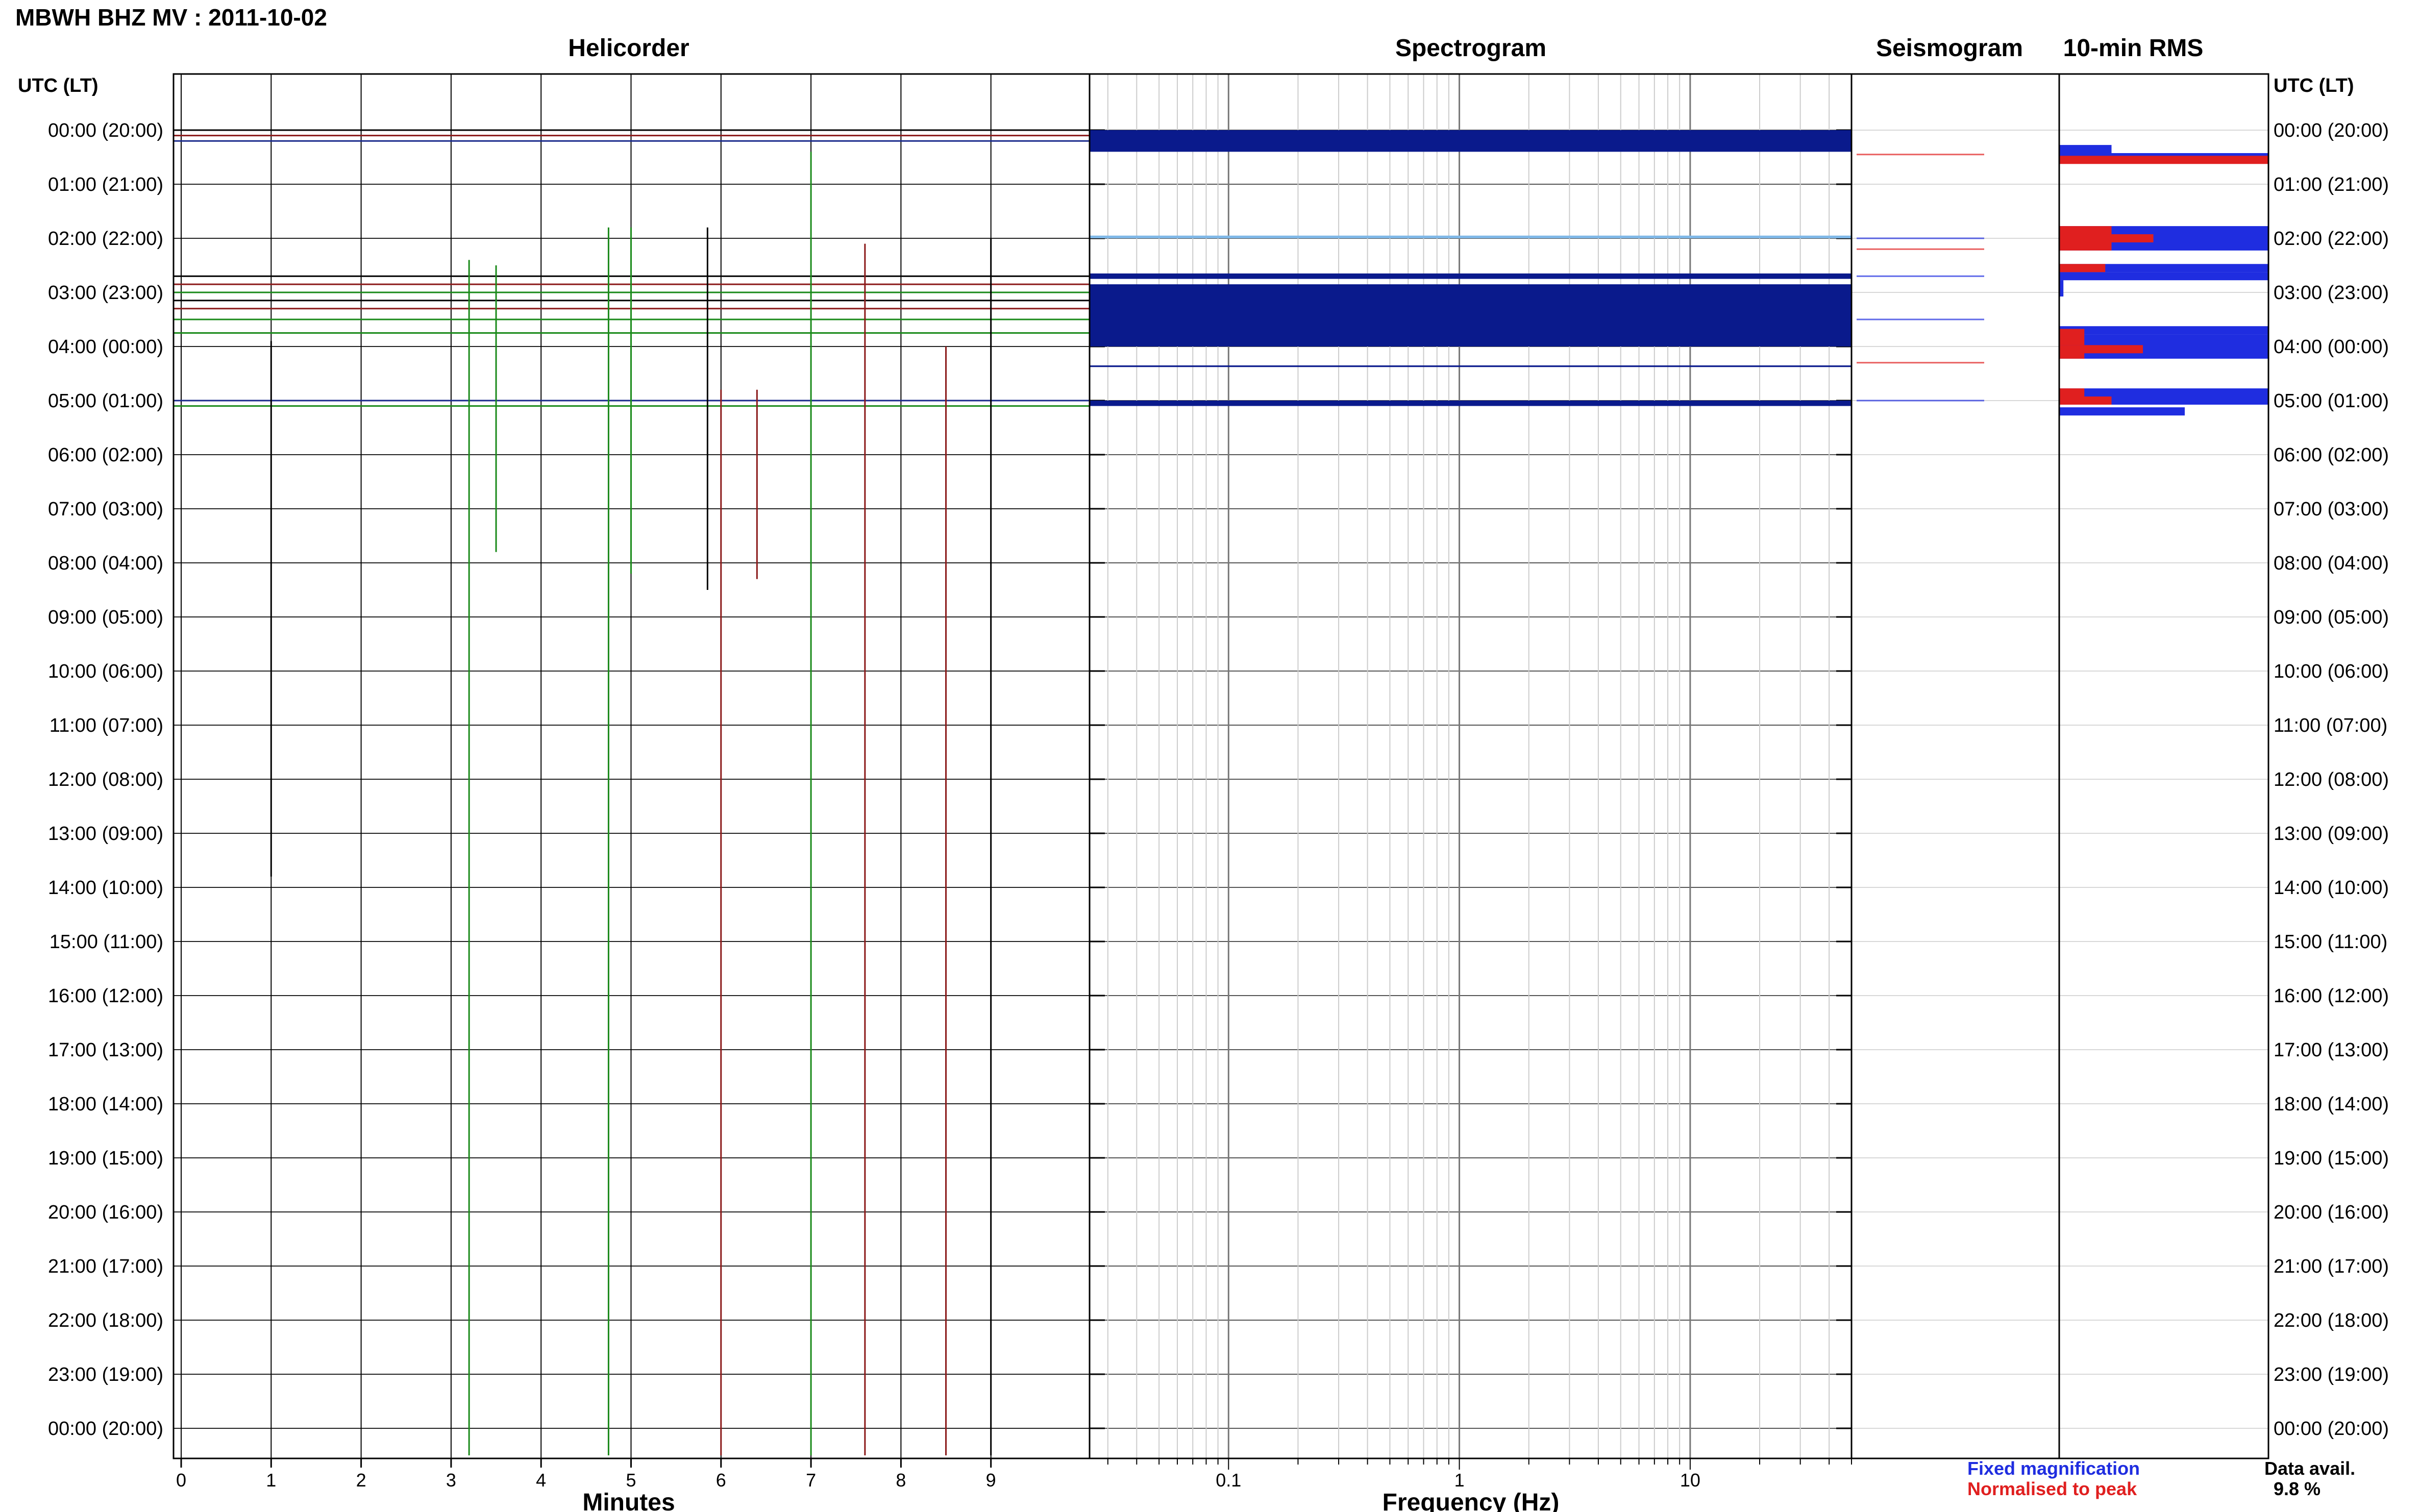 This screenshot has width=2419, height=1512. Describe the element at coordinates (271, 1480) in the screenshot. I see `minute-tick-label: 1` at that location.